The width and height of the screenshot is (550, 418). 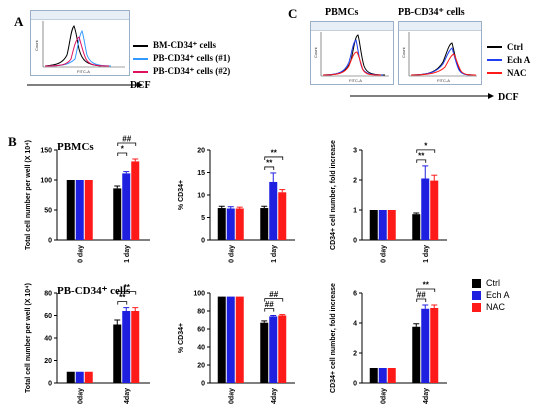 I want to click on y-tick-label: 4, so click(x=355, y=324).